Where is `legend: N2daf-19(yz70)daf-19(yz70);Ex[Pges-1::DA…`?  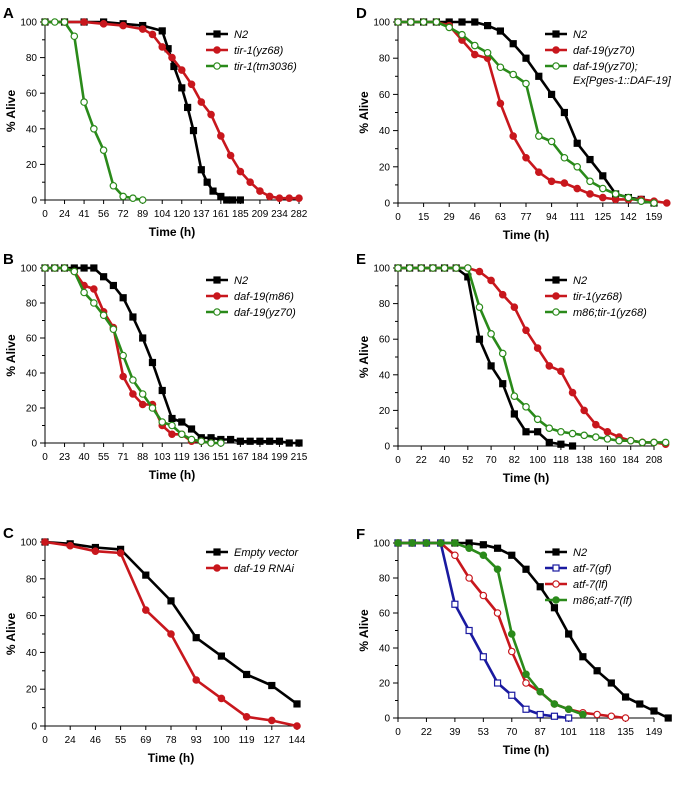 legend: N2daf-19(yz70)daf-19(yz70);Ex[Pges-1::DA… is located at coordinates (608, 58).